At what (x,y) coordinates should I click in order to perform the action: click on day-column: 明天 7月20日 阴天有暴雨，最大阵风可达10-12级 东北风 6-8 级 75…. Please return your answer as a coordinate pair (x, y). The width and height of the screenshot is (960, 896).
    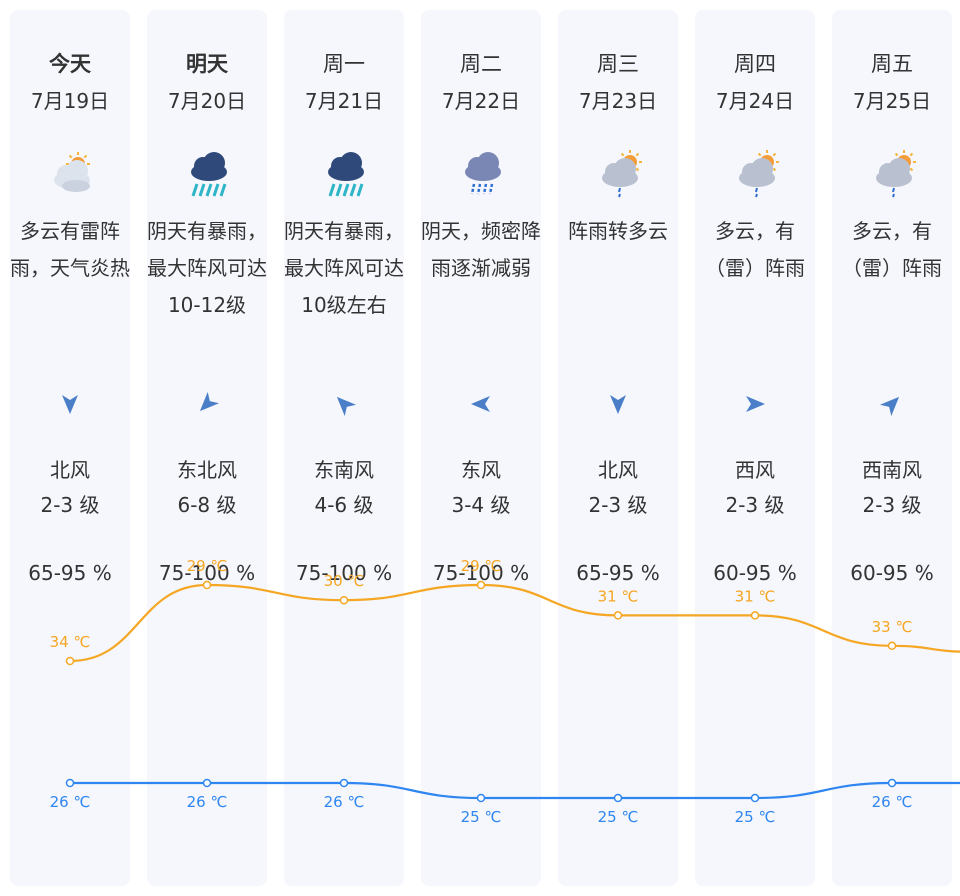
    Looking at the image, I should click on (207, 448).